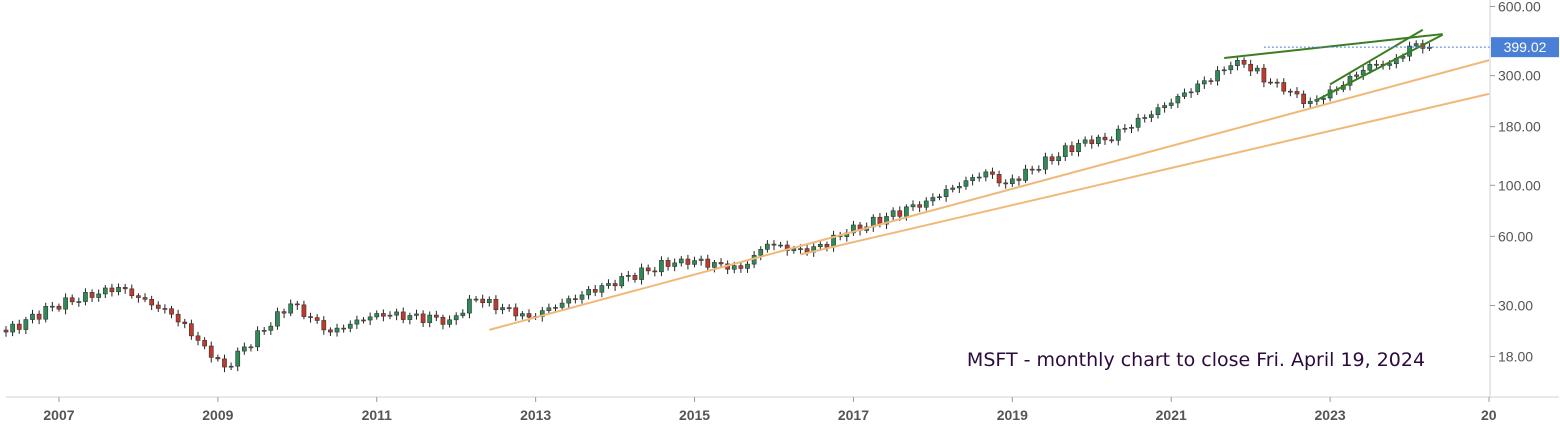 The width and height of the screenshot is (1560, 434). Describe the element at coordinates (1012, 415) in the screenshot. I see `x-tick-label: 2019` at that location.